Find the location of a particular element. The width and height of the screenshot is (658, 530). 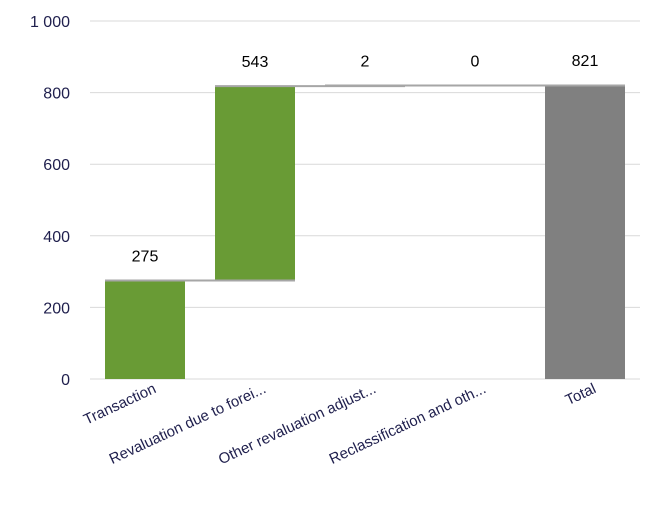

y-tick-label: 400 is located at coordinates (56, 237).